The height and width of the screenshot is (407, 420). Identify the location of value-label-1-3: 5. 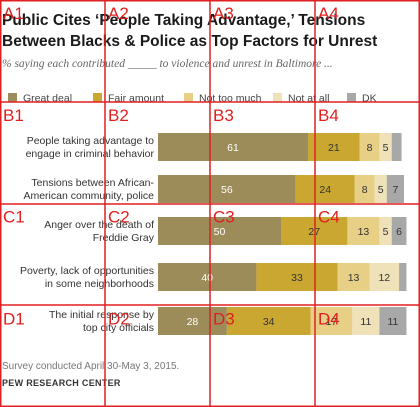
(381, 190).